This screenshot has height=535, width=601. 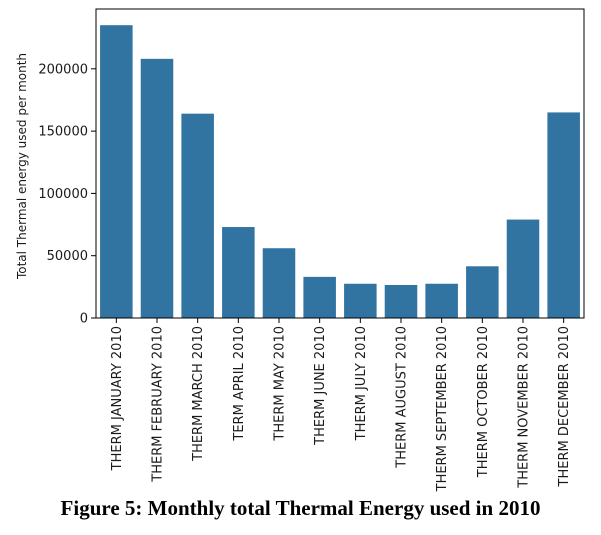 What do you see at coordinates (402, 397) in the screenshot?
I see `x-tick-label-8: THERM AUGUST 2010` at bounding box center [402, 397].